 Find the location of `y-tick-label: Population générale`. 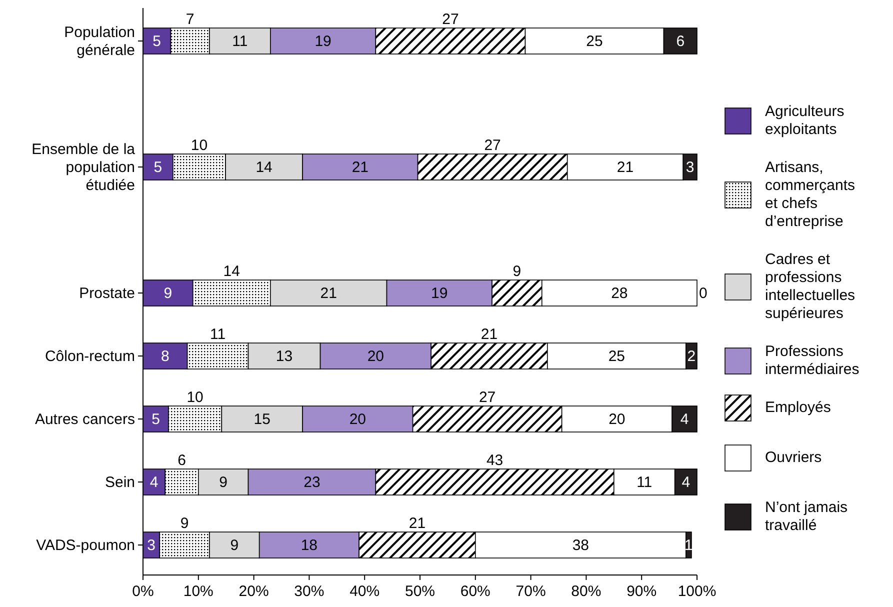

y-tick-label: Population générale is located at coordinates (99, 41).